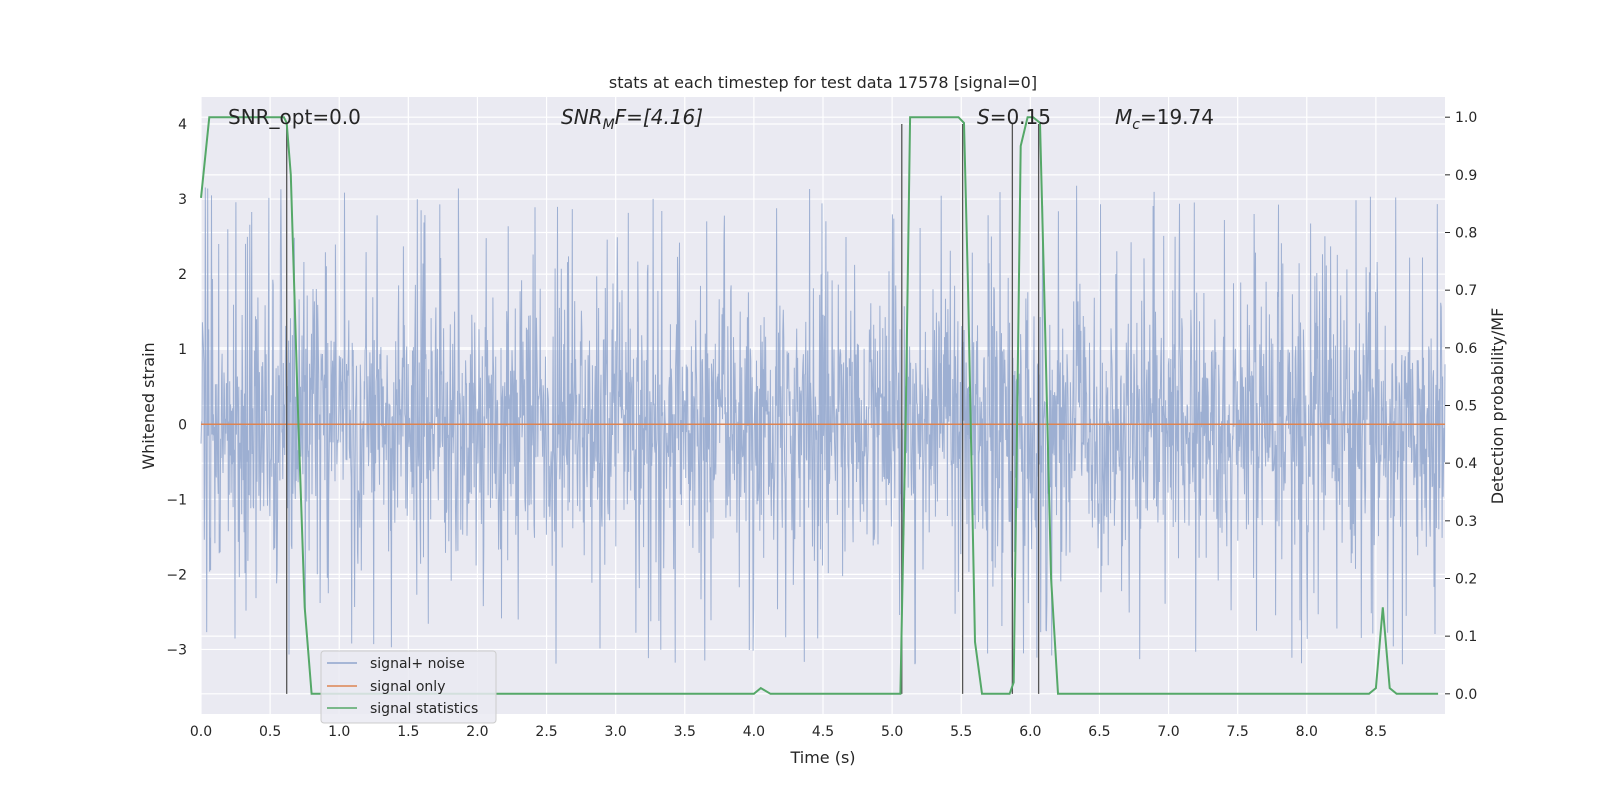  I want to click on annotation-snr-mf: SNRMF=[4.16], so click(632, 119).